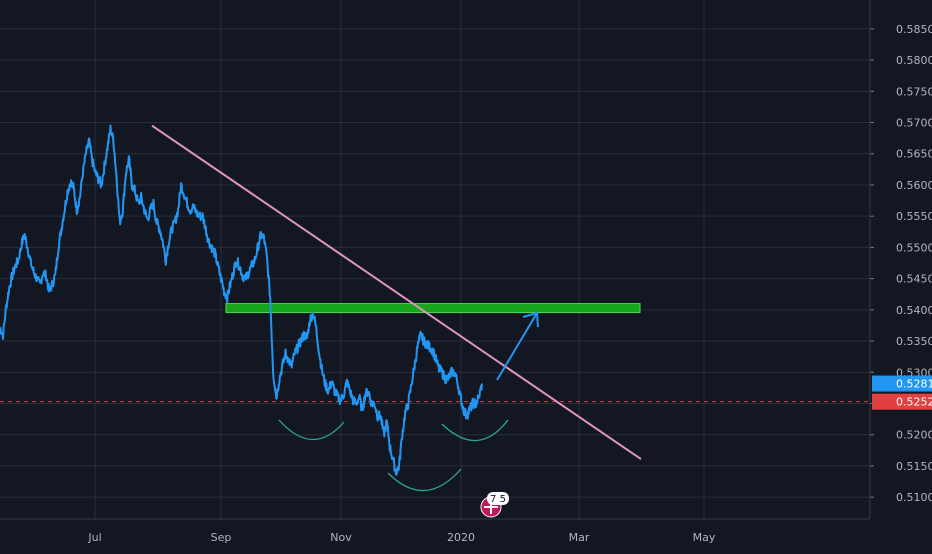 The image size is (932, 554). Describe the element at coordinates (221, 537) in the screenshot. I see `x-tick-label: Sep` at that location.